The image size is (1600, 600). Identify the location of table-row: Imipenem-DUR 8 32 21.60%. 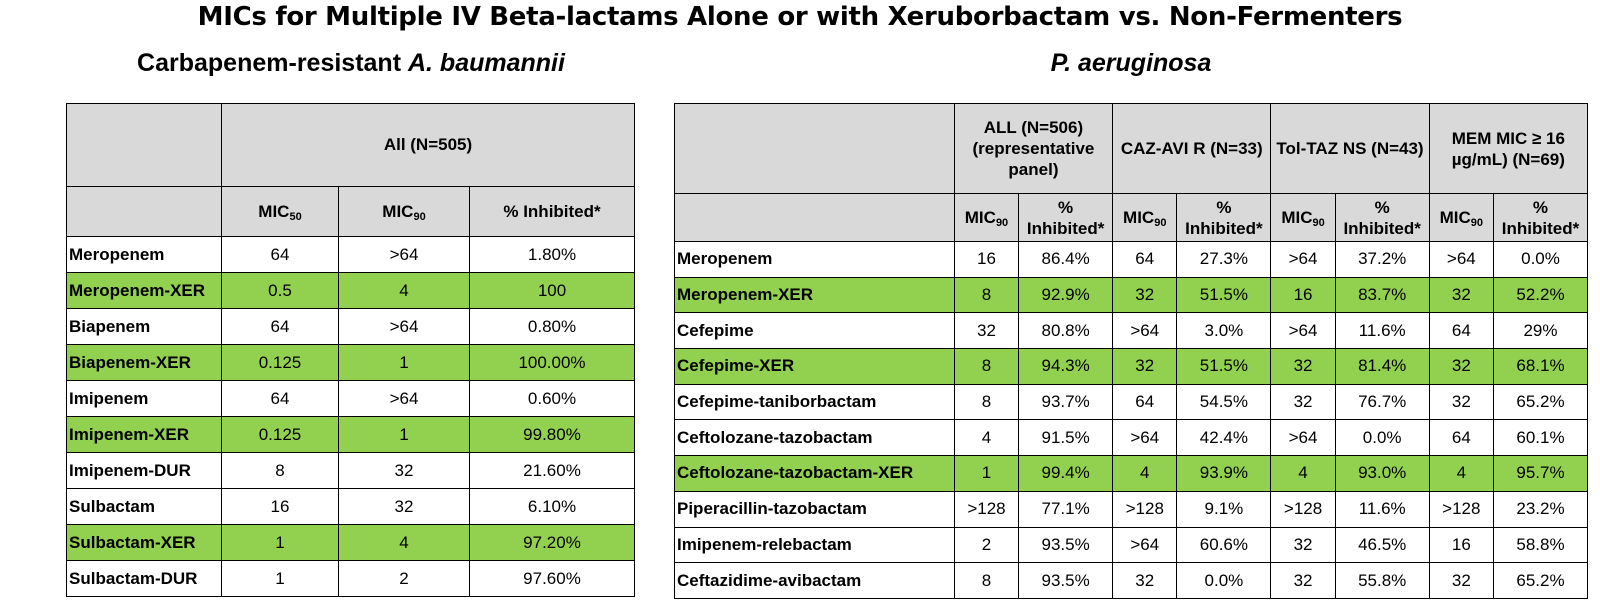
(350, 470).